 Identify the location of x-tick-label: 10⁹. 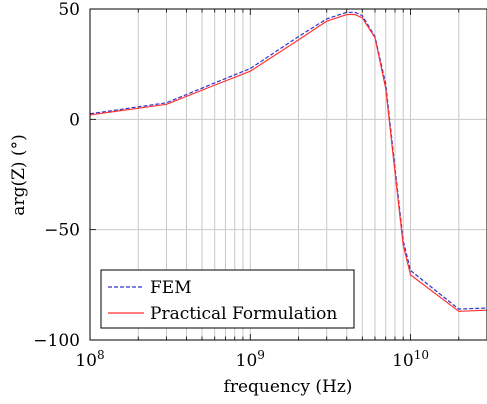
(250, 359).